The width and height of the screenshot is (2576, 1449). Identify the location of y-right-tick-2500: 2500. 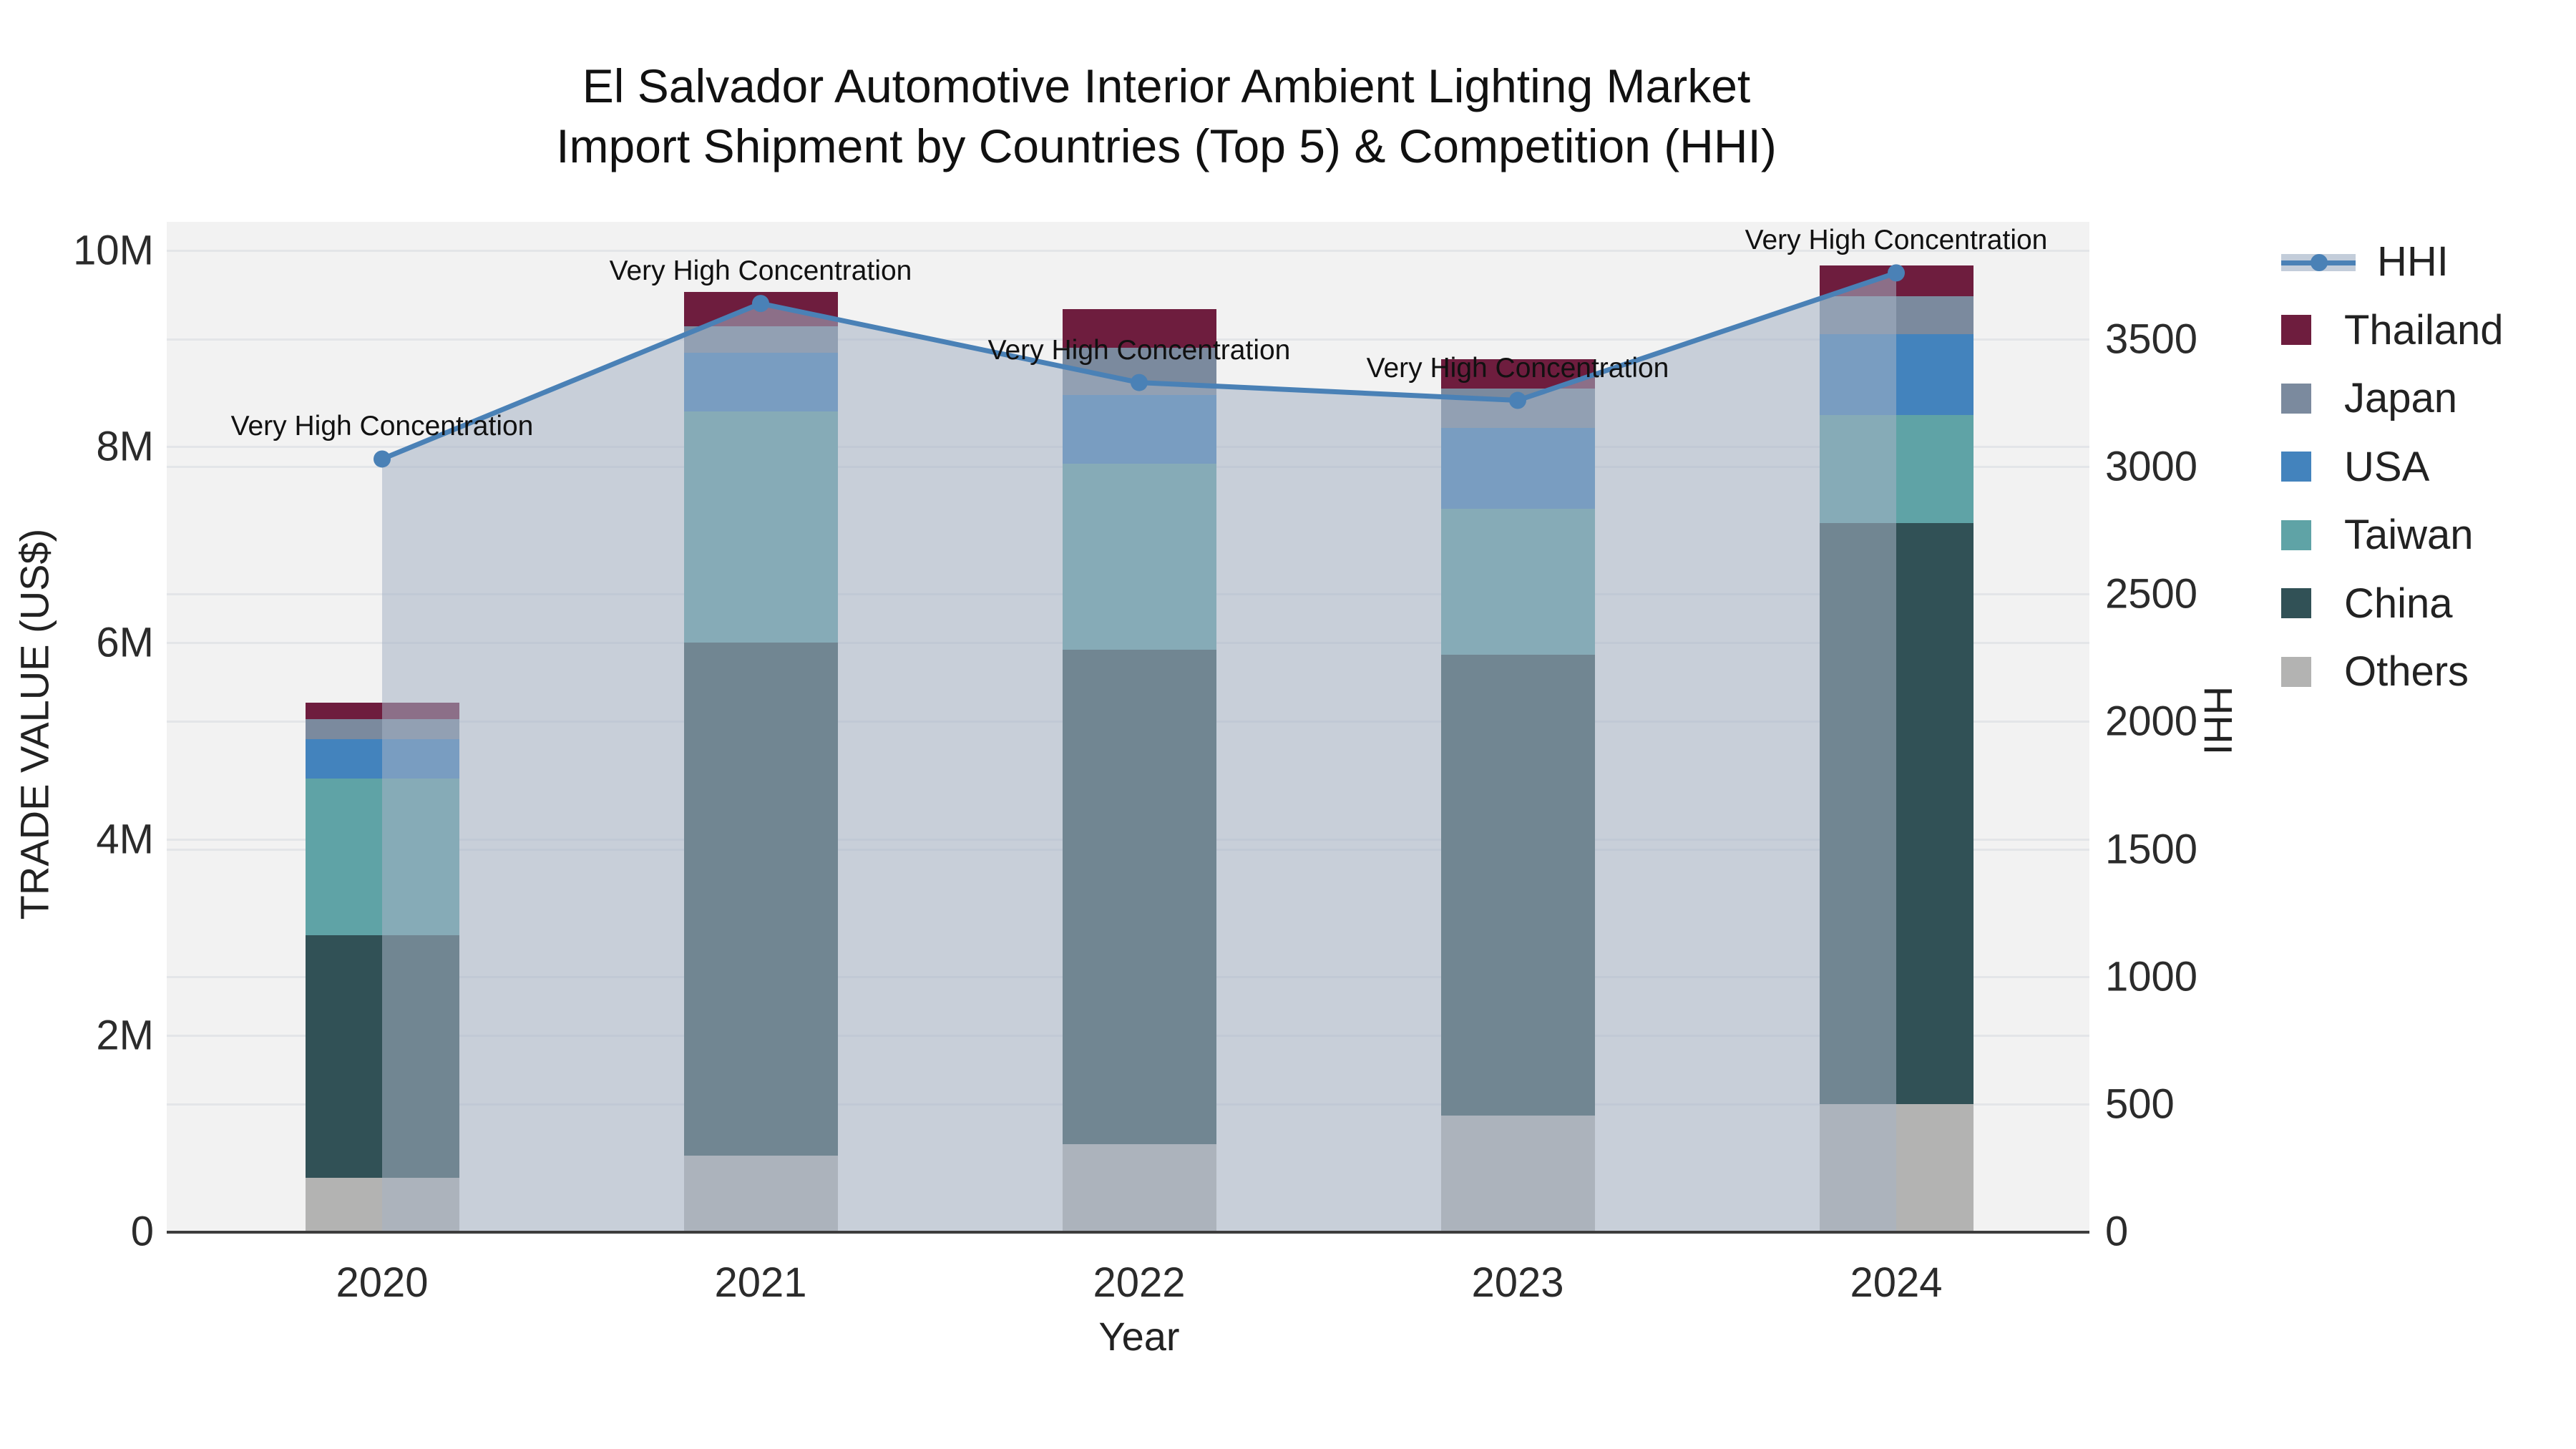
(2151, 594).